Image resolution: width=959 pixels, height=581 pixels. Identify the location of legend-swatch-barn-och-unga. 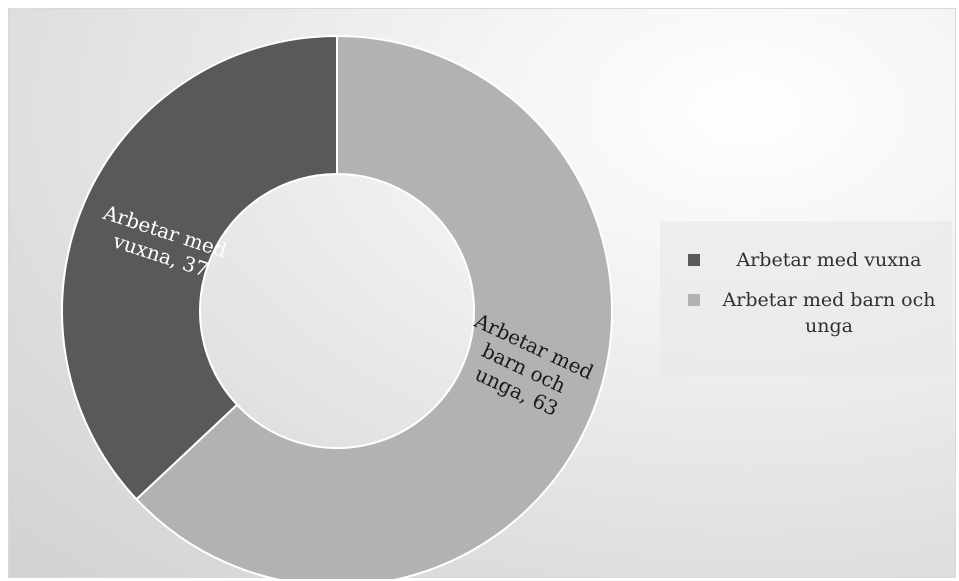
(694, 300).